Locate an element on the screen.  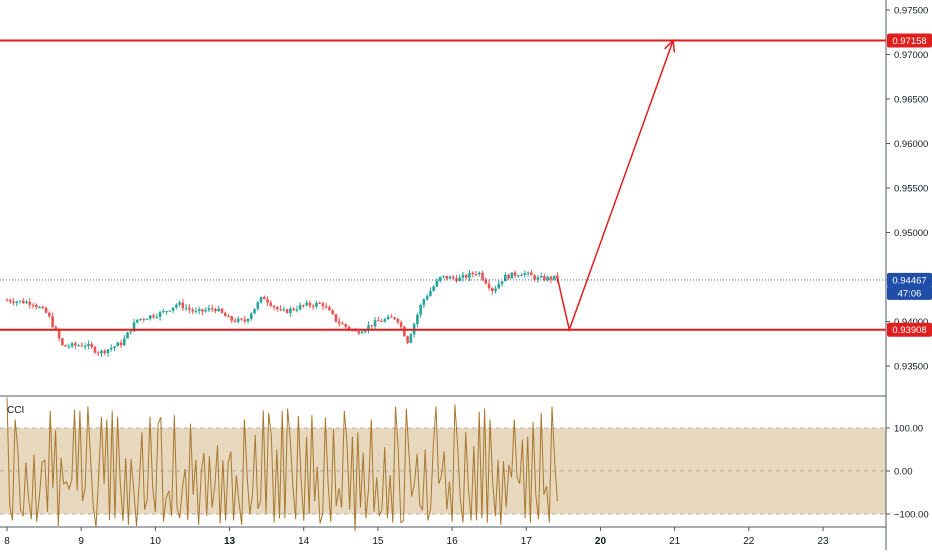
current-price-label is located at coordinates (909, 279).